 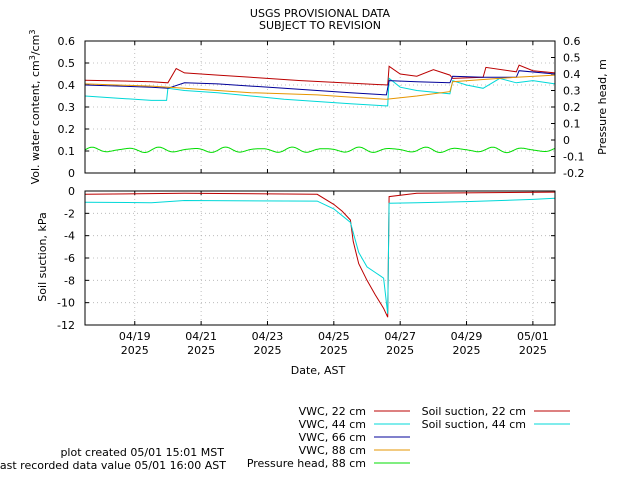 I want to click on top-y2-axis-label: Pressure head, m, so click(x=602, y=107).